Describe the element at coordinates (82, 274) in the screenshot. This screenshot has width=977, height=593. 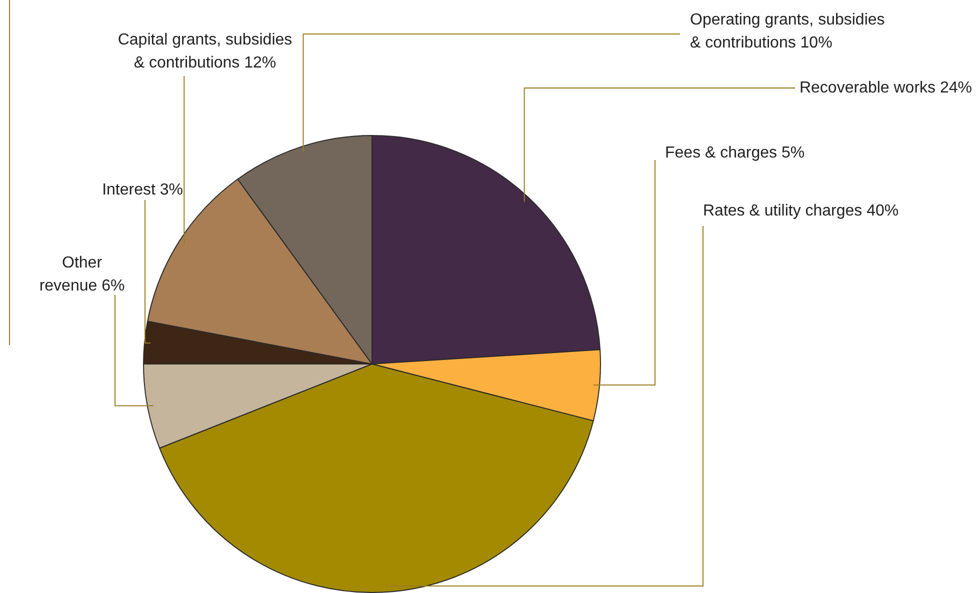
I see `slice-label: Other revenue 6%` at that location.